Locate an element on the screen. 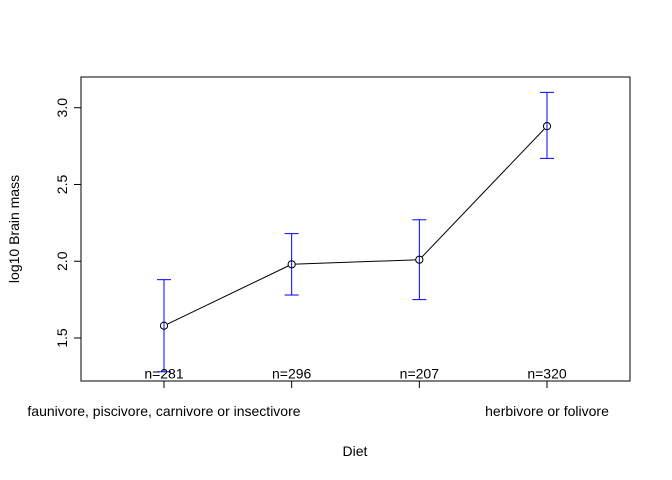  y-tick-label: 3.0 is located at coordinates (62, 108).